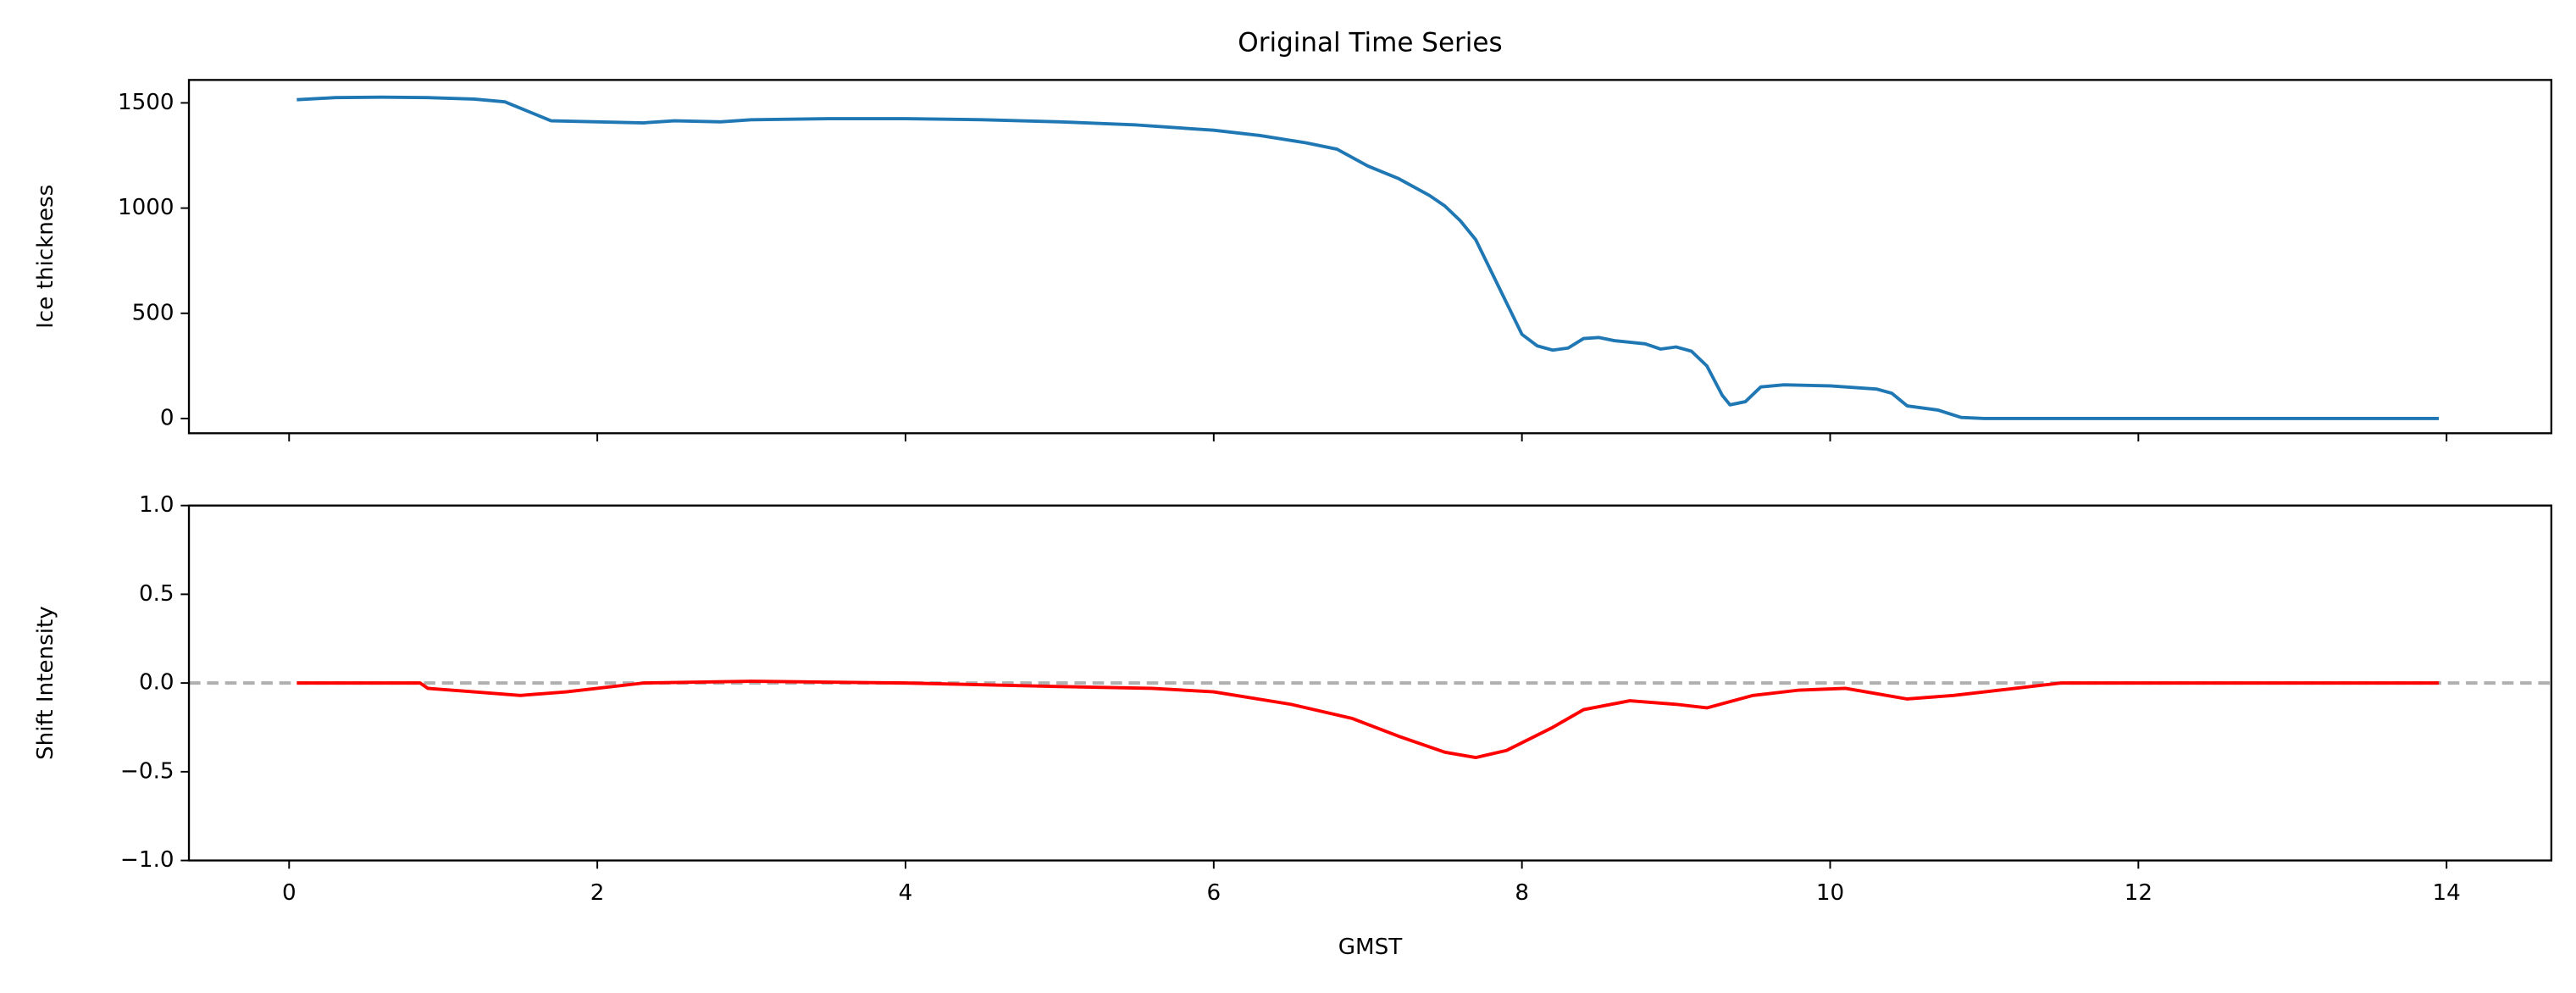  What do you see at coordinates (289, 893) in the screenshot?
I see `x-tick-label: 0` at bounding box center [289, 893].